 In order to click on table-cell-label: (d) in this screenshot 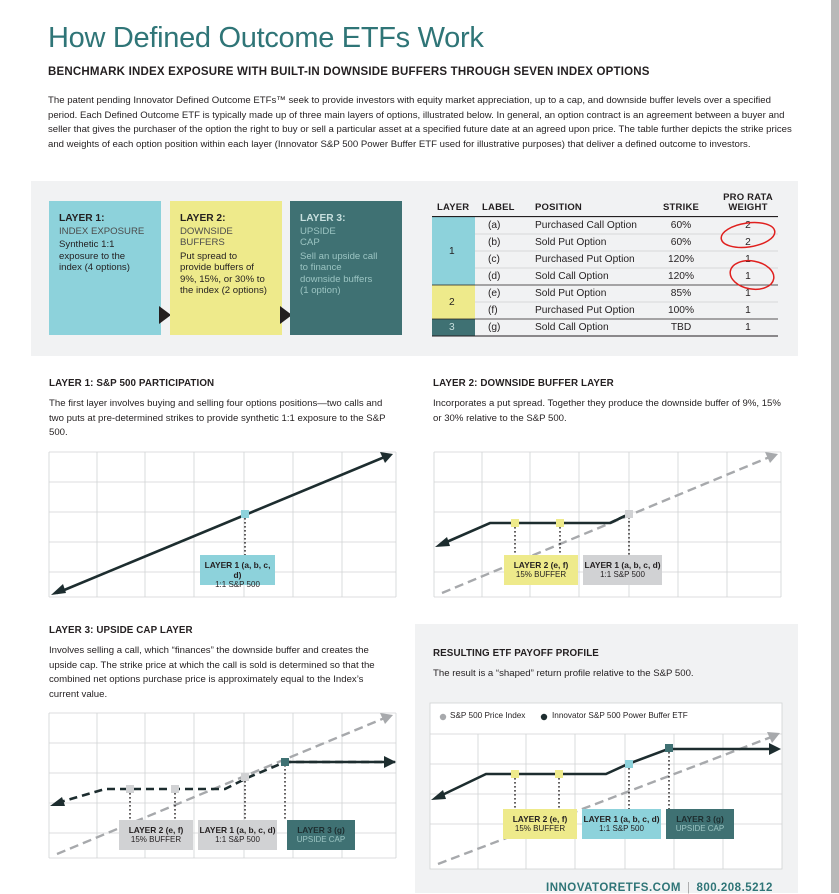, I will do `click(494, 276)`.